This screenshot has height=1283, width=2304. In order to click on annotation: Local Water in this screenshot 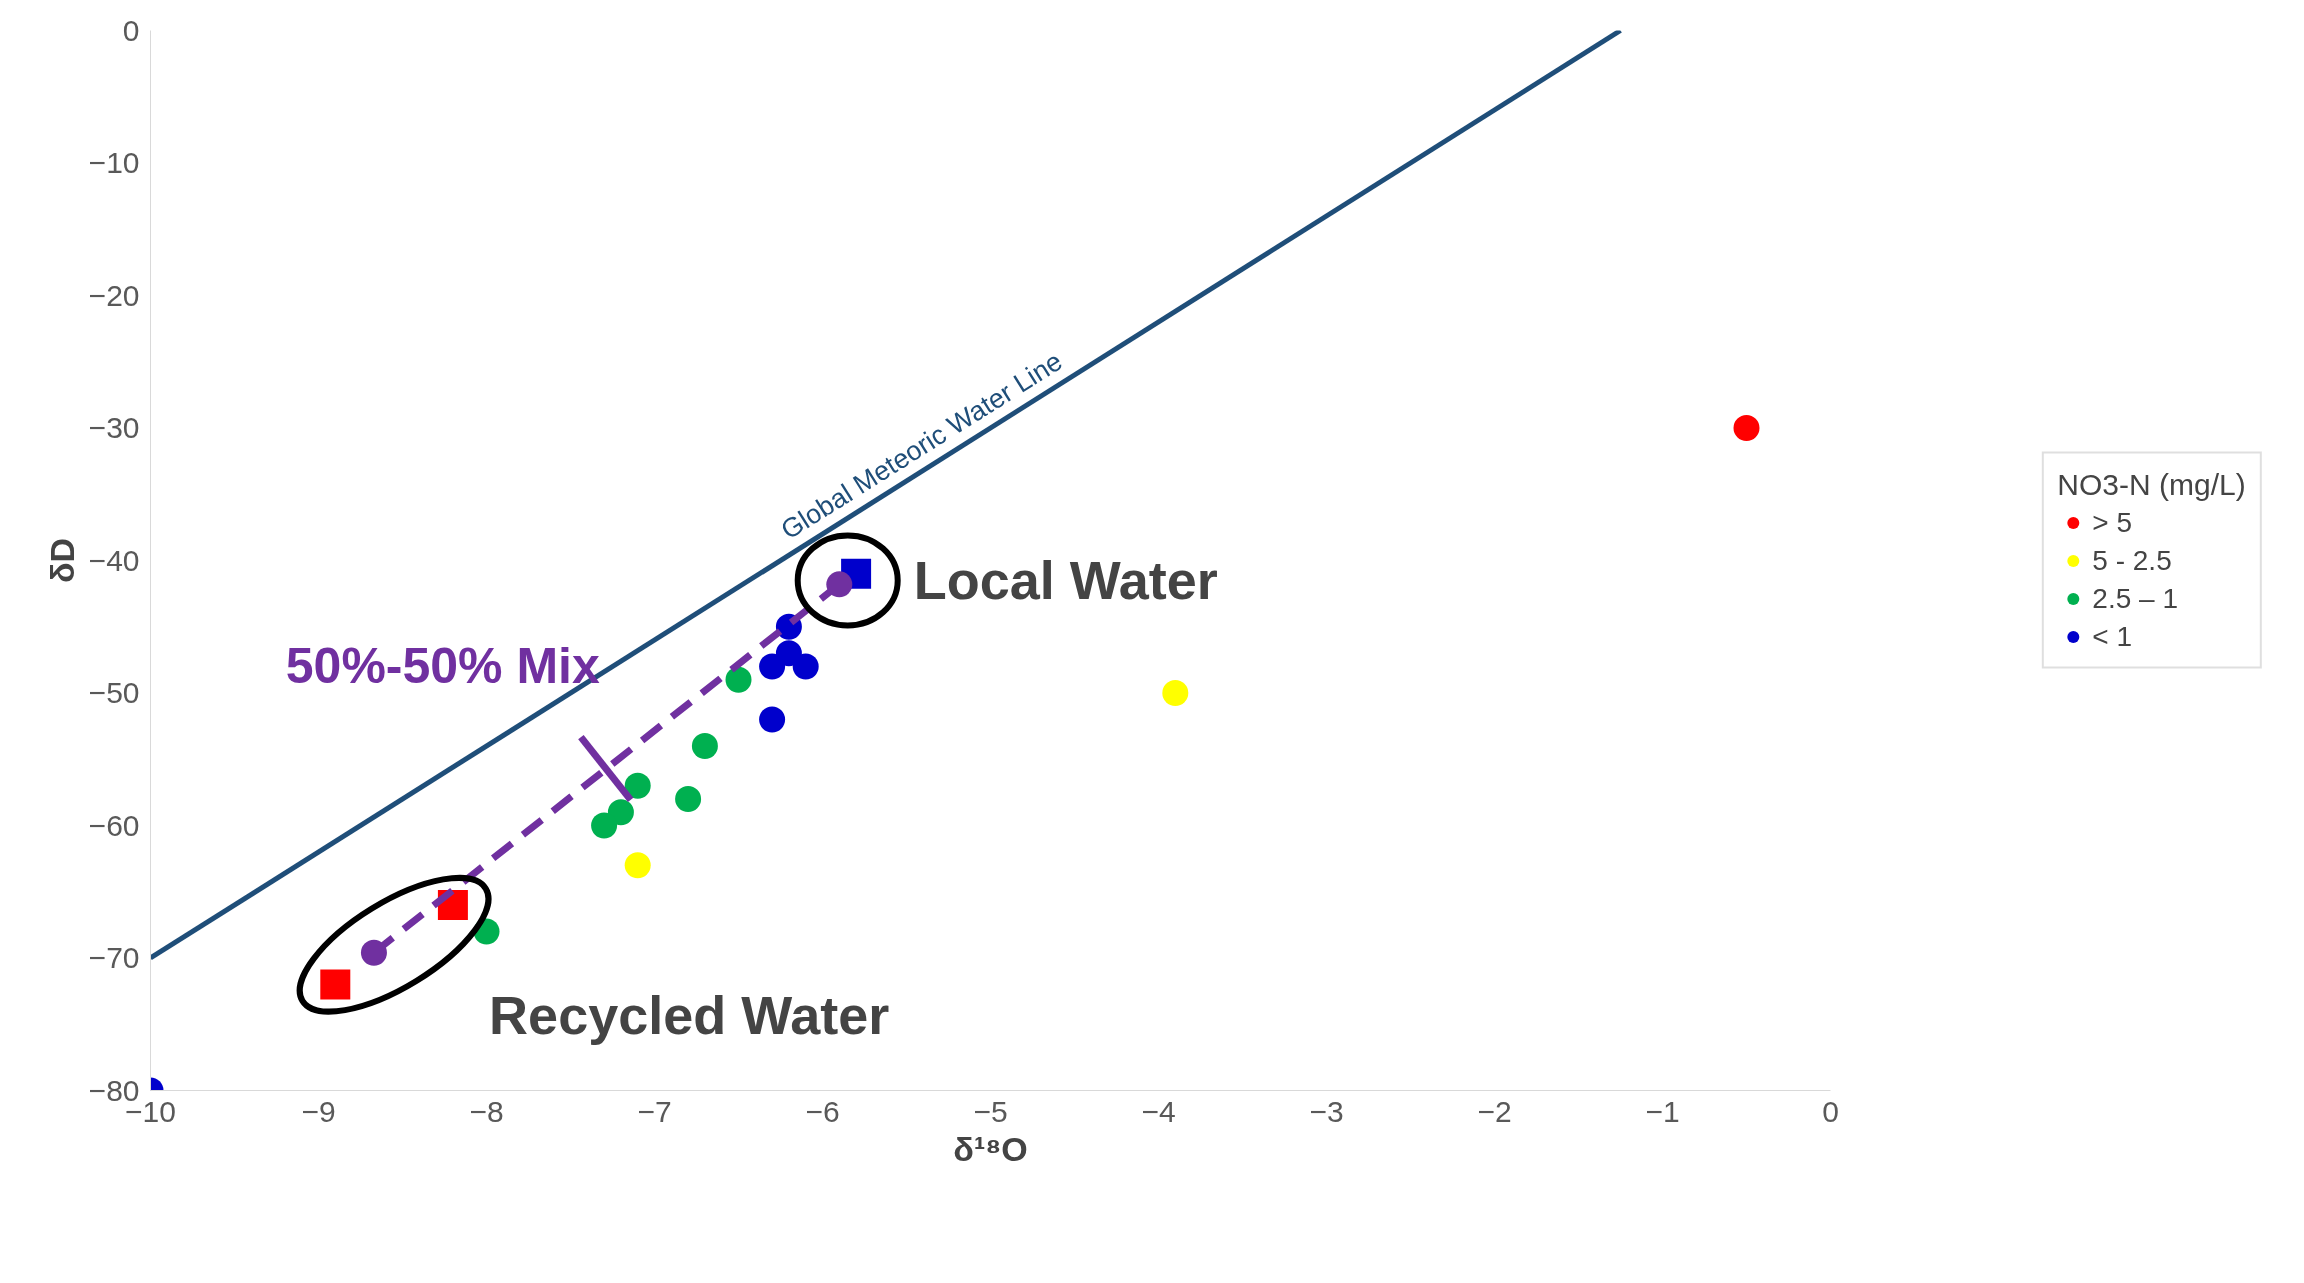, I will do `click(1065, 580)`.